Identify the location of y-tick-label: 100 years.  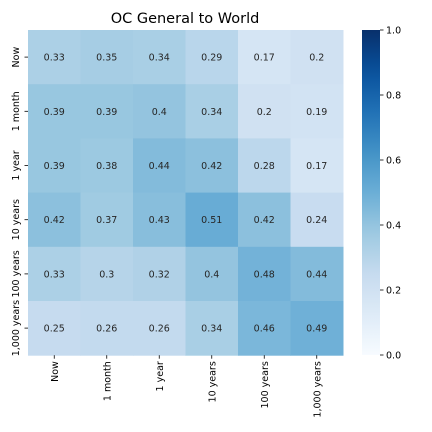
(16, 273).